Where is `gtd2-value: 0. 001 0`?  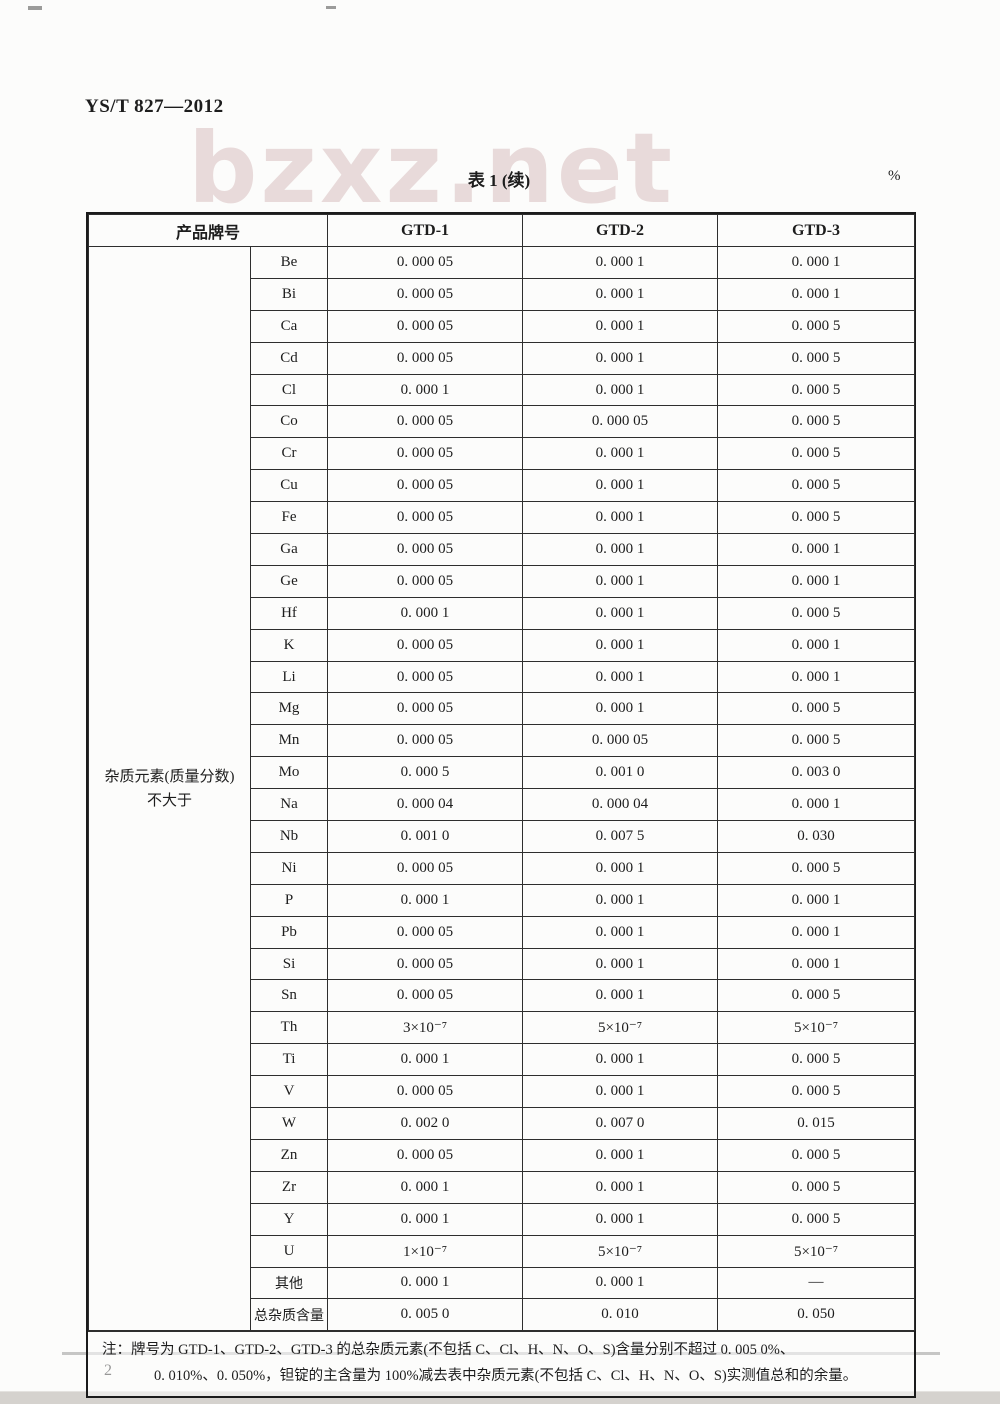
gtd2-value: 0. 001 0 is located at coordinates (620, 773).